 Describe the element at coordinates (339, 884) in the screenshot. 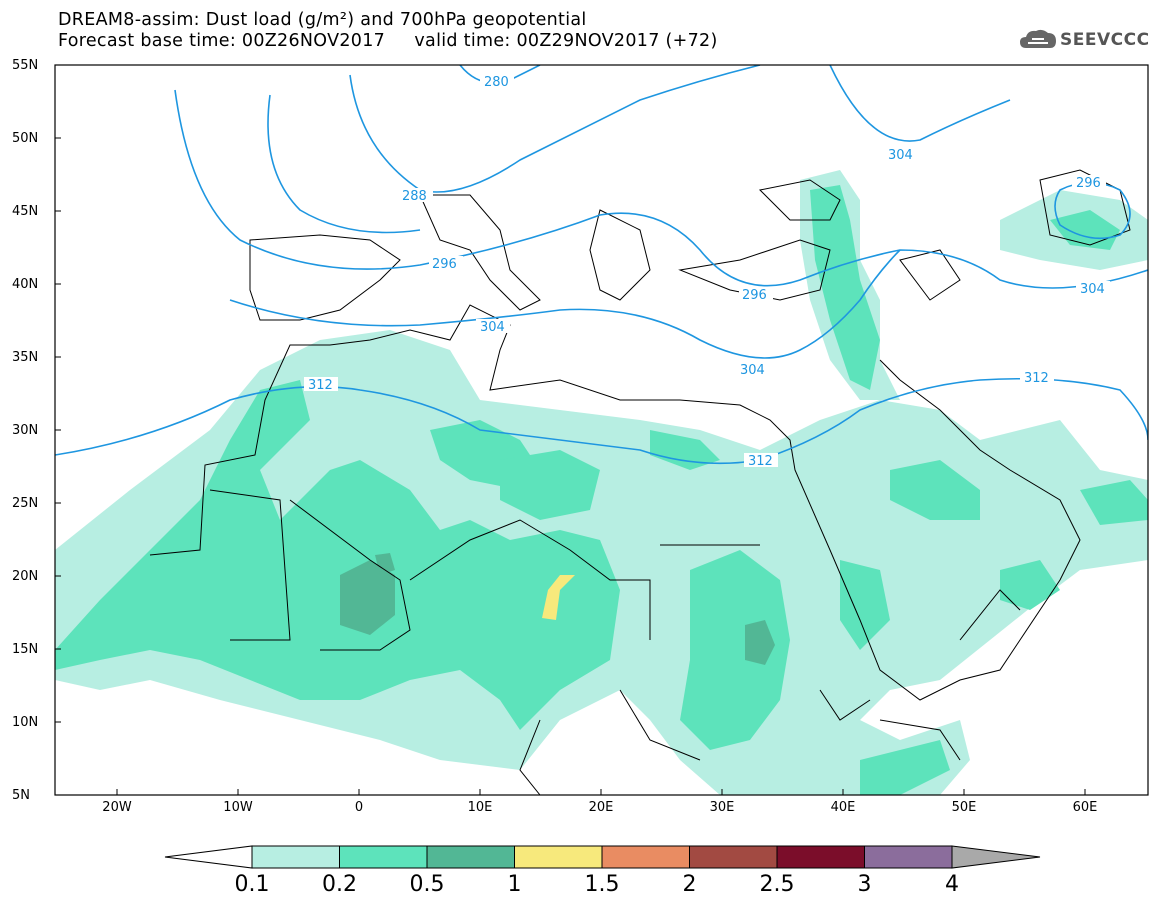

I see `colorbar-label: 0.2` at that location.